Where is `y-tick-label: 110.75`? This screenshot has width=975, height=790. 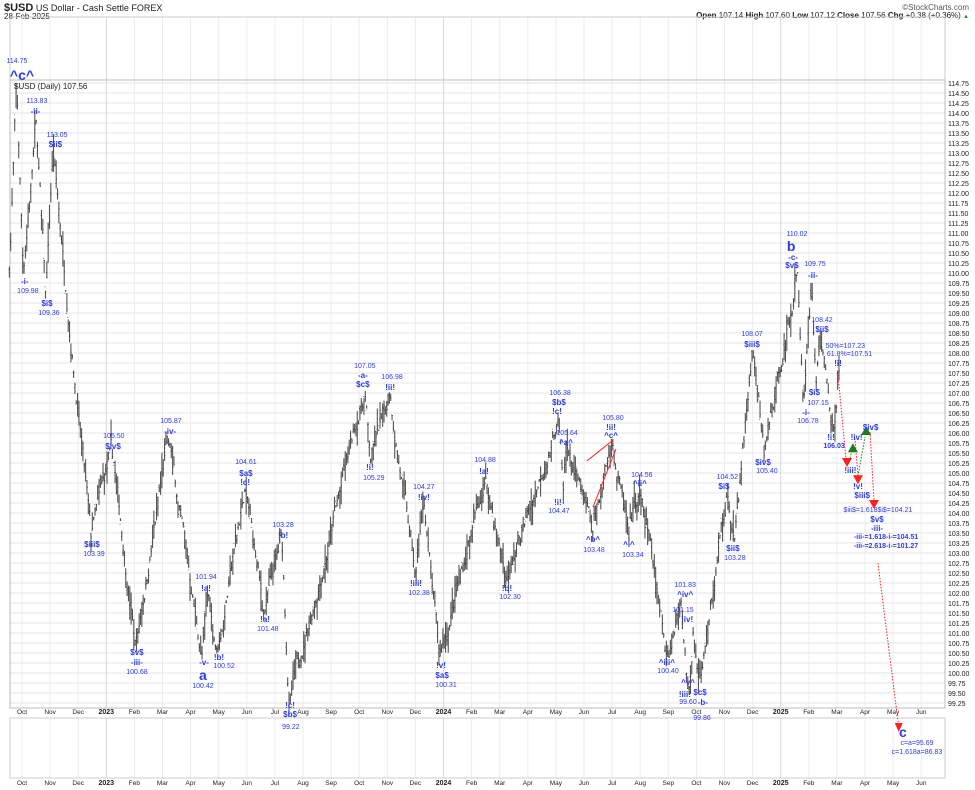
y-tick-label: 110.75 is located at coordinates (958, 244).